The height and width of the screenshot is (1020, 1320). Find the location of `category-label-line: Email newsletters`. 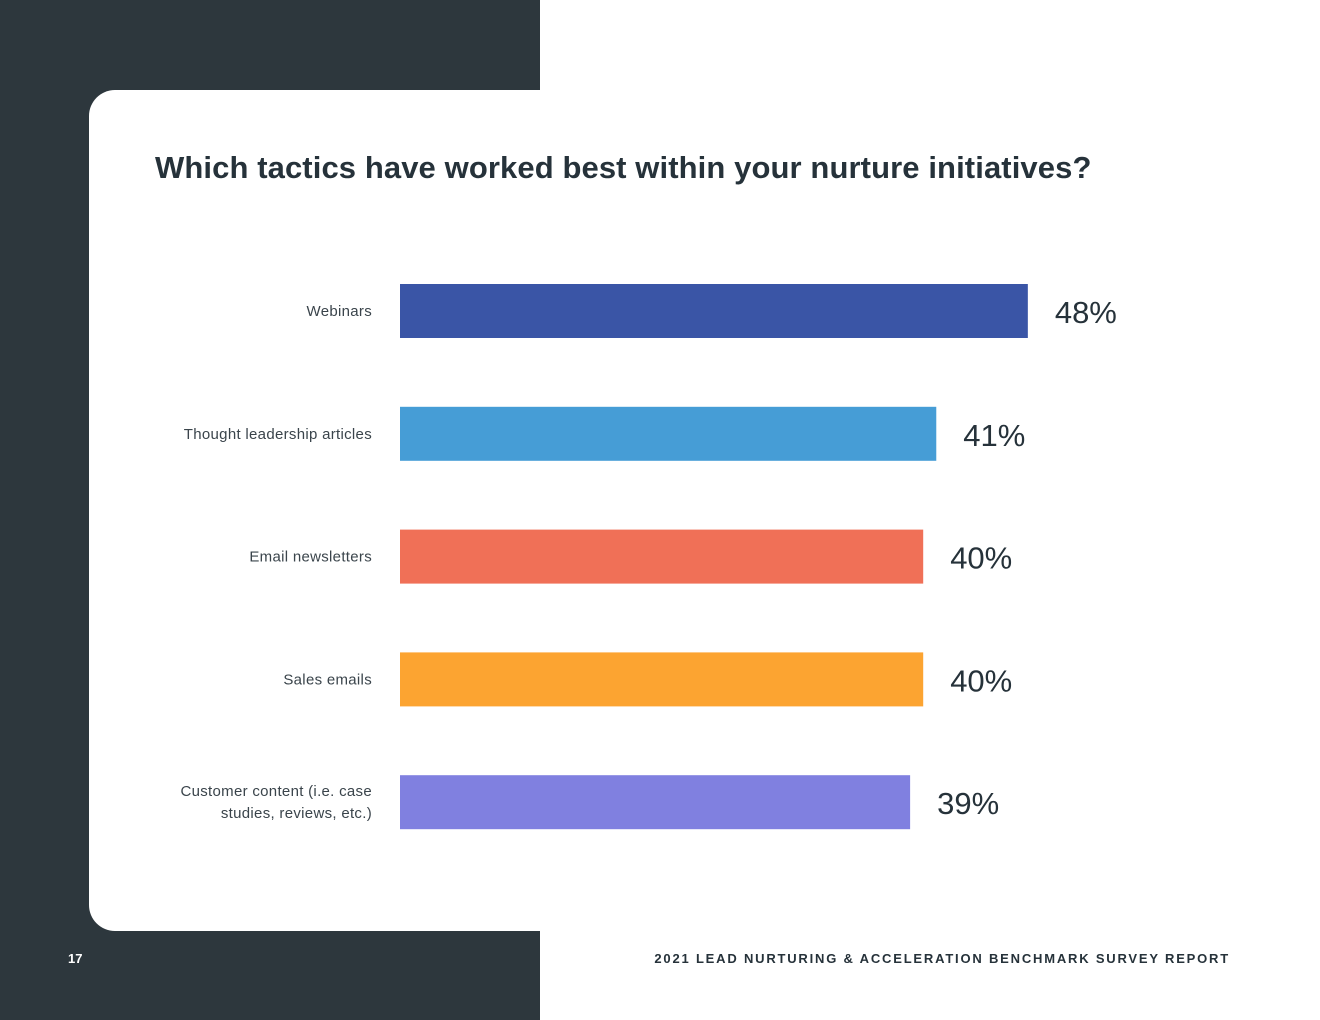

category-label-line: Email newsletters is located at coordinates (310, 557).